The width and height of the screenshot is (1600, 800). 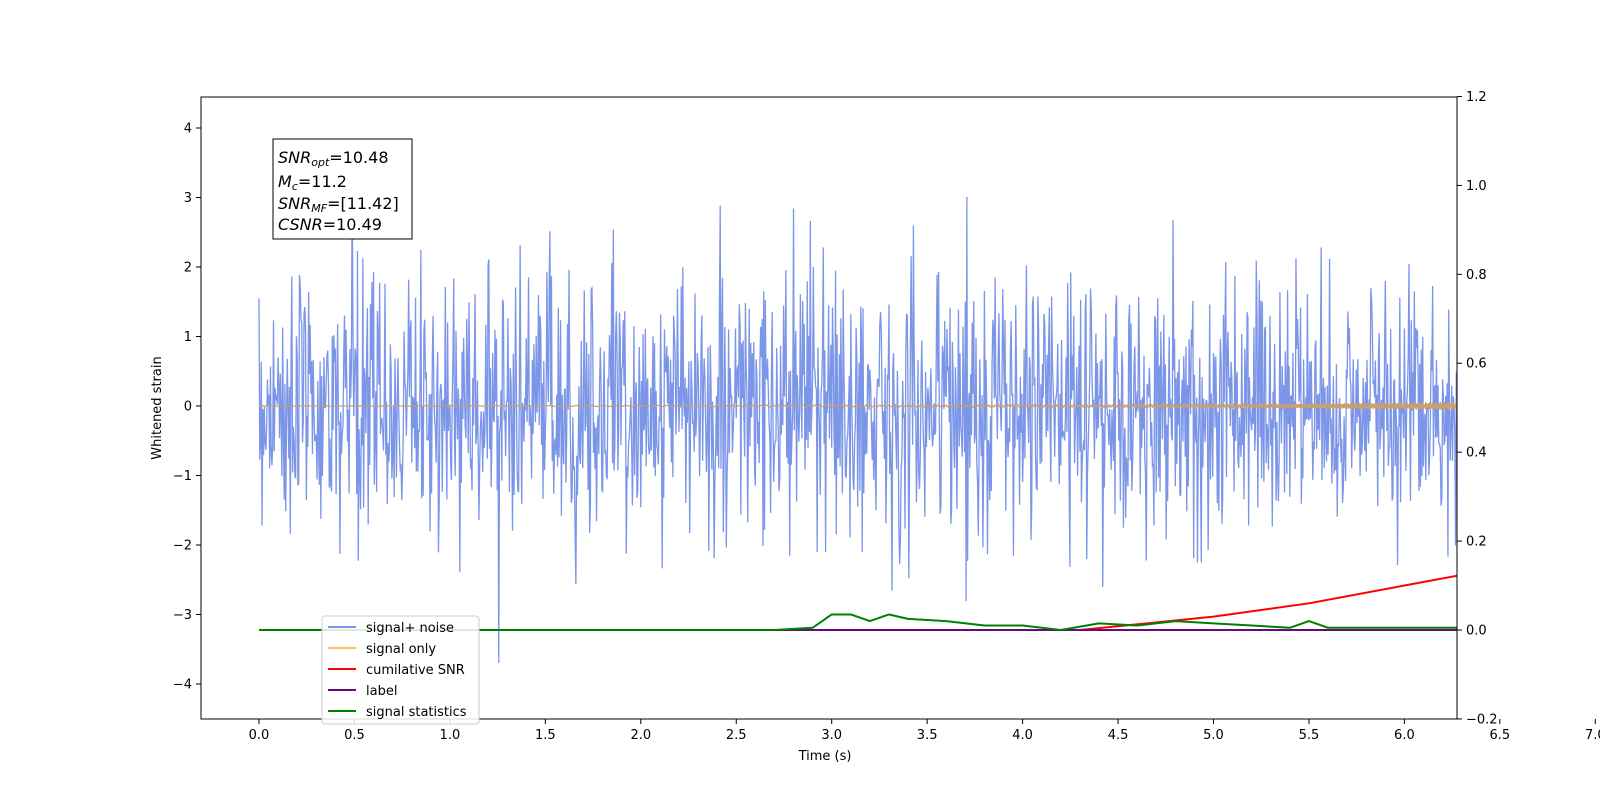 What do you see at coordinates (354, 735) in the screenshot?
I see `x-tick-label: 0.5` at bounding box center [354, 735].